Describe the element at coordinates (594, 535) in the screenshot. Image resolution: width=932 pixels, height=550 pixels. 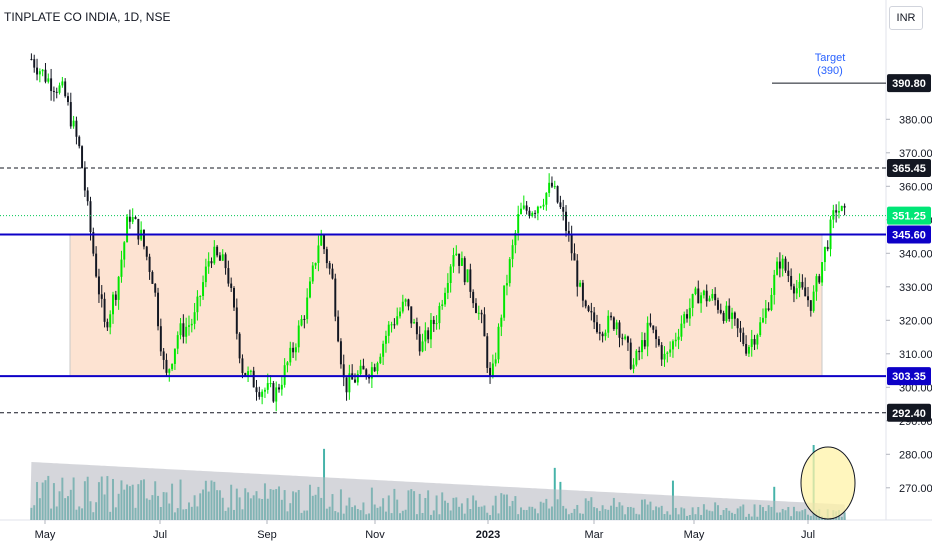
I see `x-tick-label: Mar` at that location.